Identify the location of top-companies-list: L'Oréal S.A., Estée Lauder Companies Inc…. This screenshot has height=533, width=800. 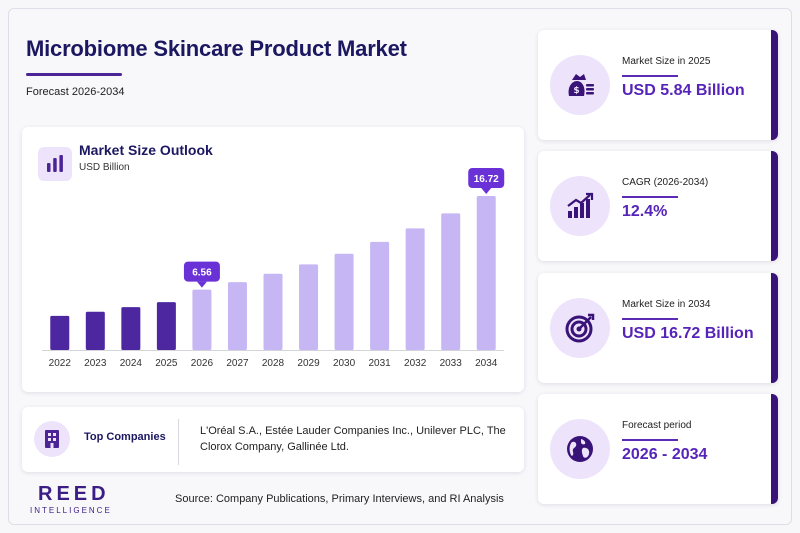
(353, 439).